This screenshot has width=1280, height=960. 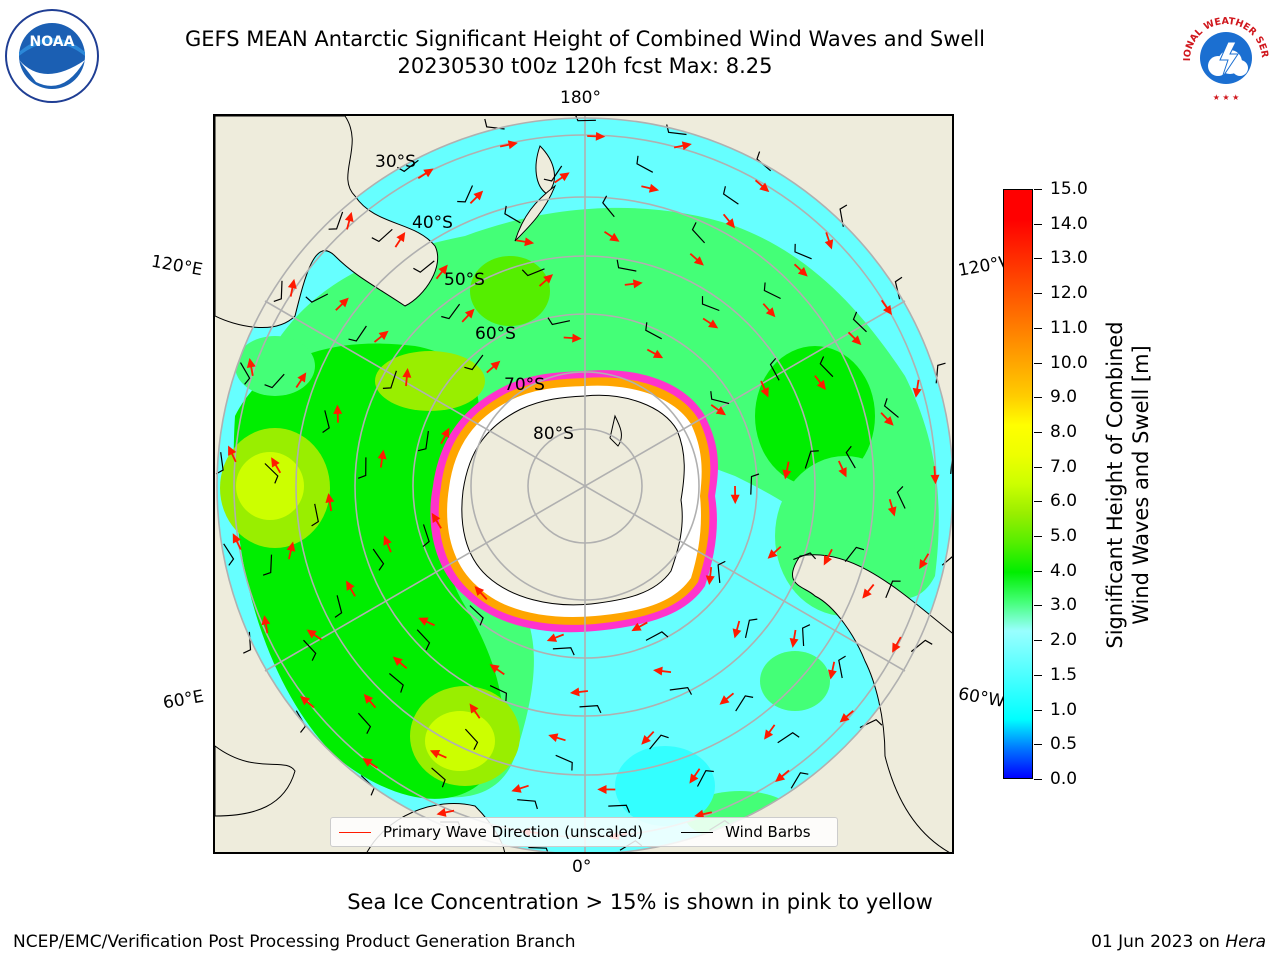 I want to click on nws-logo: NATIONAL WEATHER SERVICE ★ ★ ★, so click(x=1225, y=55).